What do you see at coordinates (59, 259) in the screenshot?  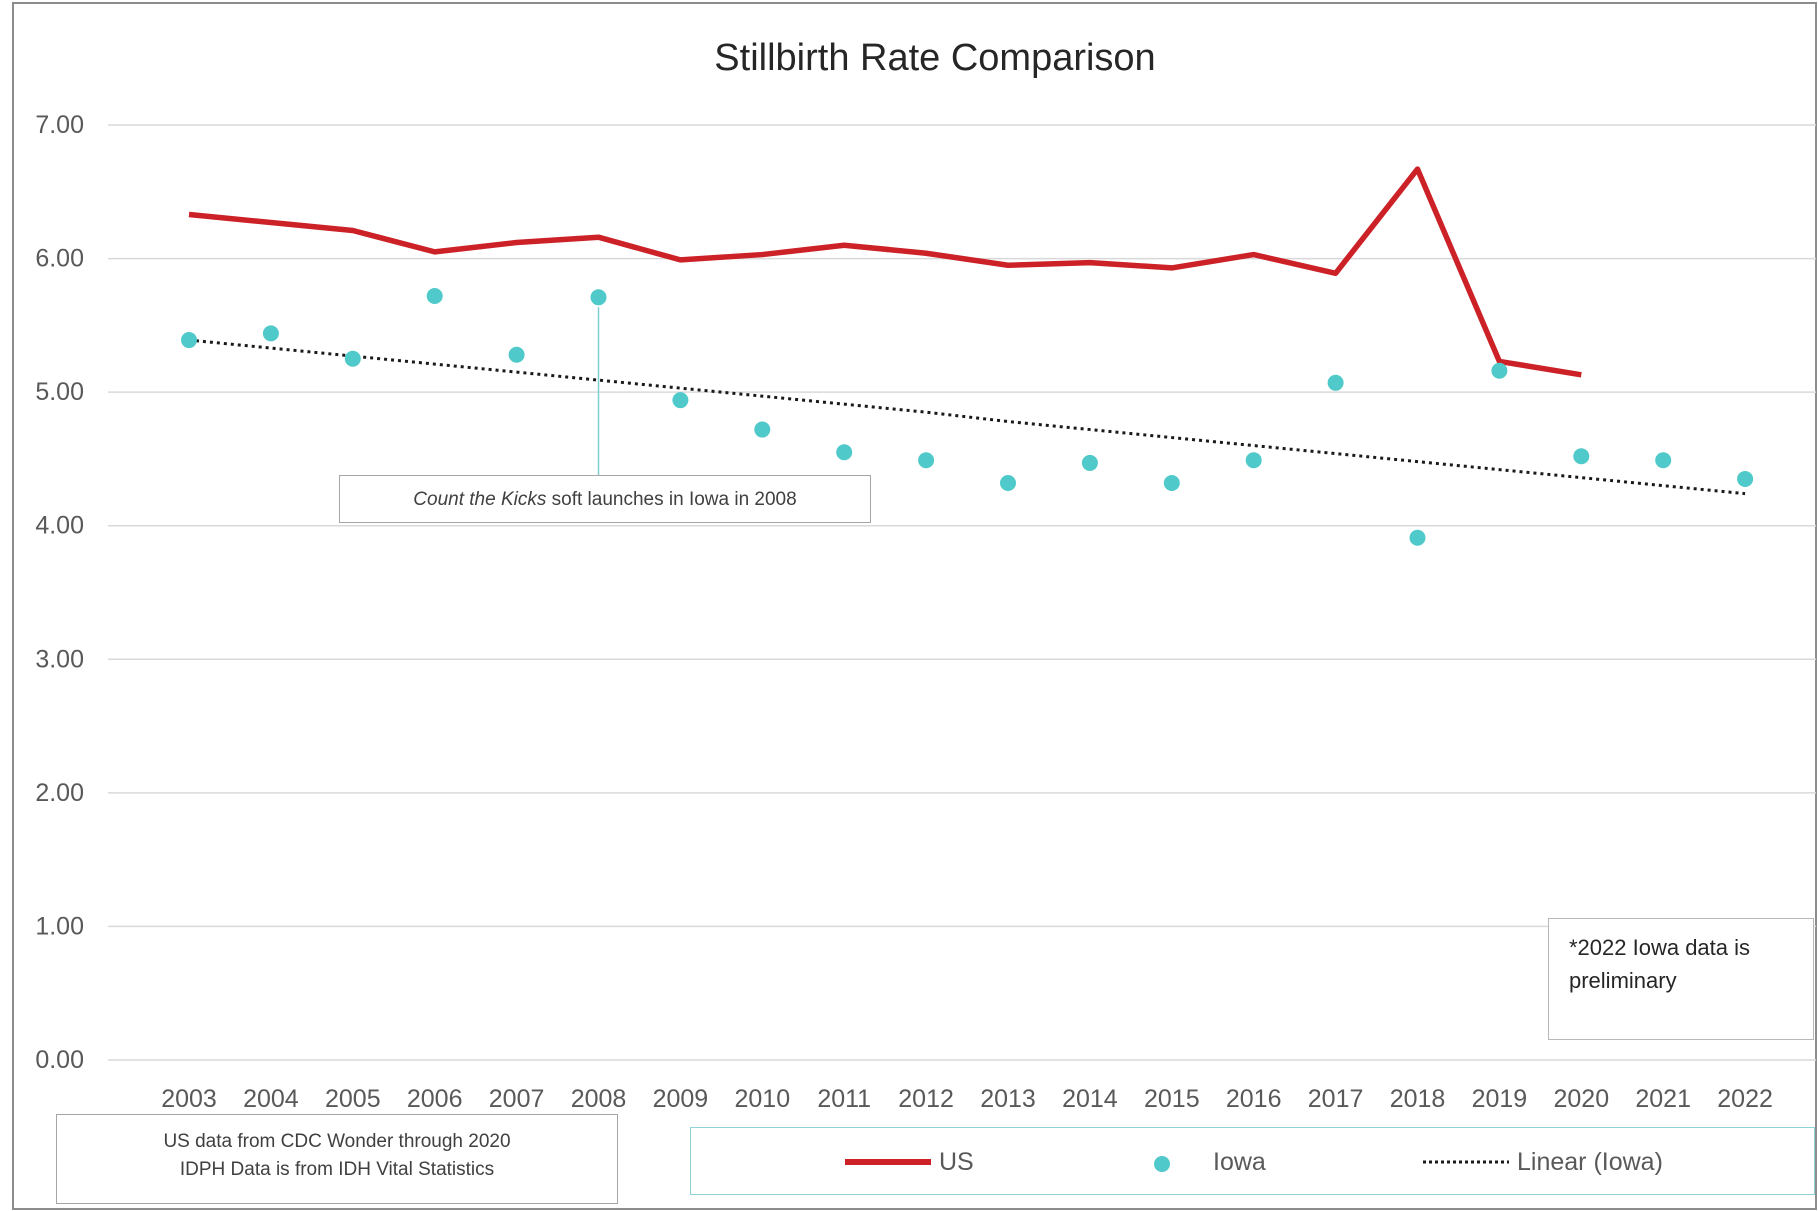 I see `y-tick-label: 6.00` at bounding box center [59, 259].